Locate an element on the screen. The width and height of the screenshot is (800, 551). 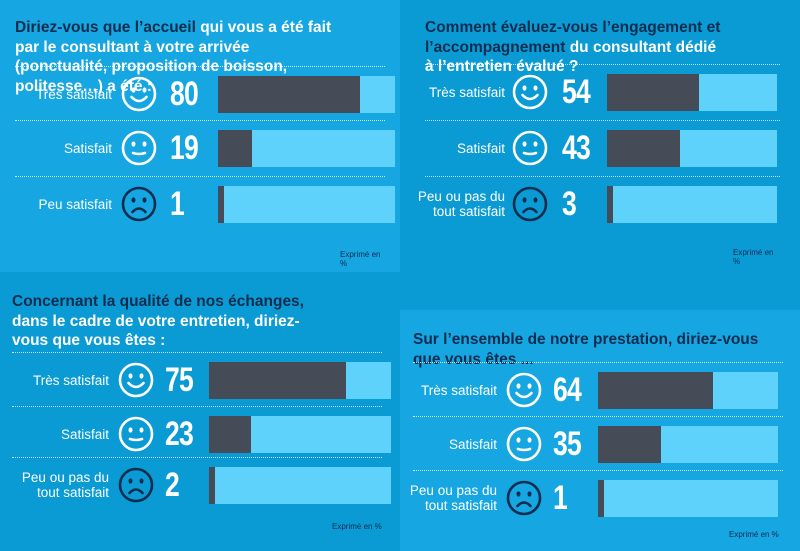
value-label: 43 is located at coordinates (576, 148).